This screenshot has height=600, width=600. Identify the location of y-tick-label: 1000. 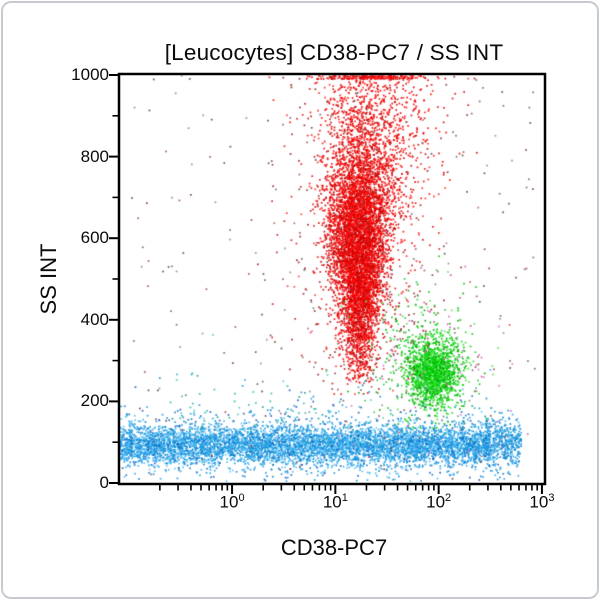
(90, 74).